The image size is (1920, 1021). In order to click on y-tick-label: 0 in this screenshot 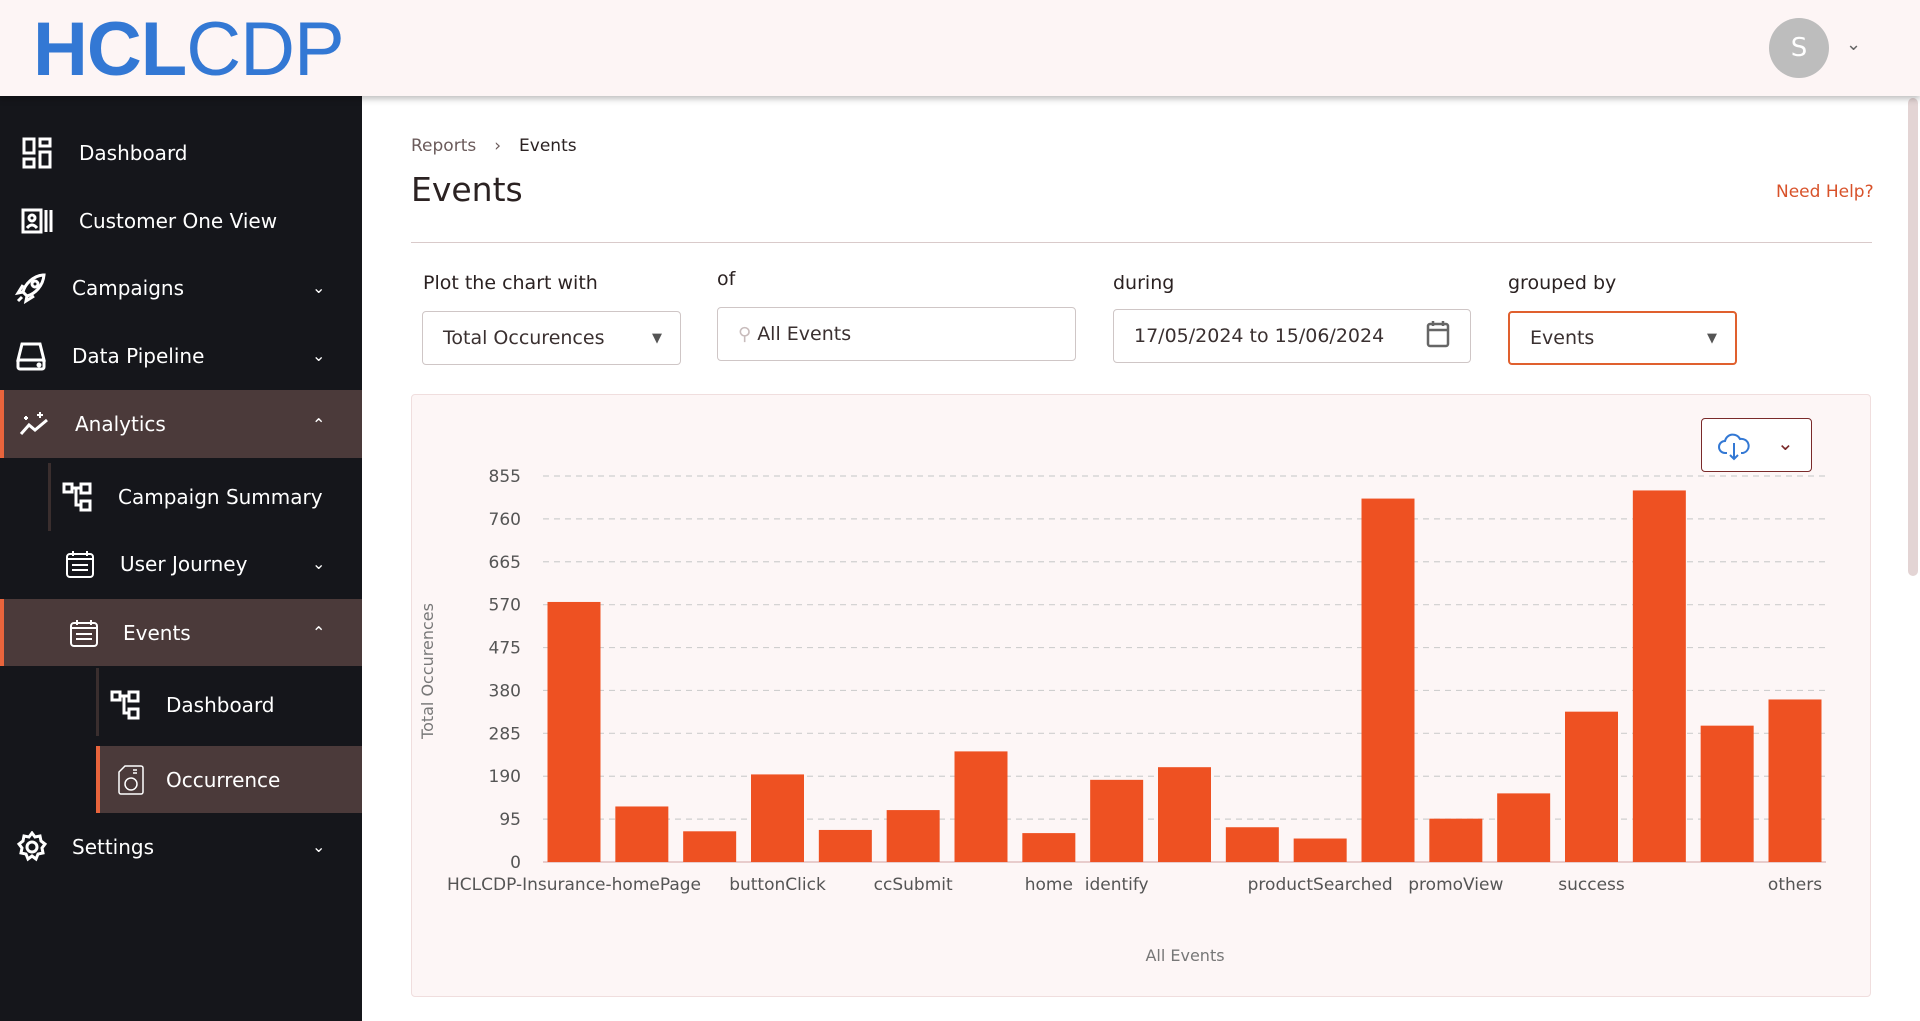, I will do `click(515, 863)`.